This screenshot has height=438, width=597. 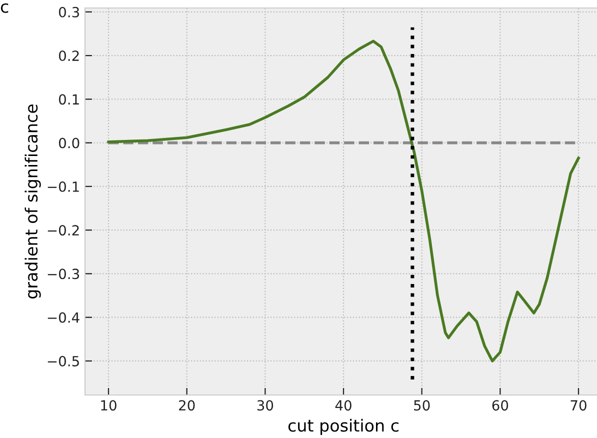 I want to click on y-tick-label: −0.4, so click(x=64, y=317).